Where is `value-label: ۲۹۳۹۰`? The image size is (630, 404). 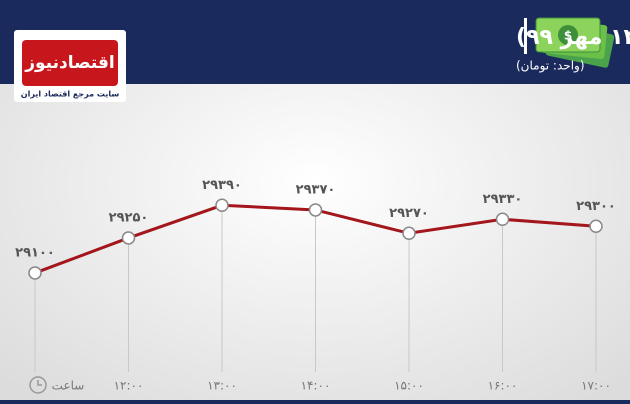 value-label: ۲۹۳۹۰ is located at coordinates (222, 185).